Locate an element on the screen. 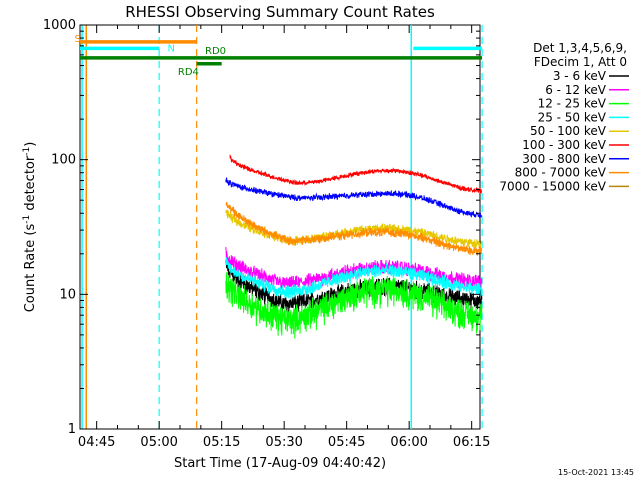 Image resolution: width=640 pixels, height=480 pixels. legend-entry-label: 6 - 12 keV is located at coordinates (576, 90).